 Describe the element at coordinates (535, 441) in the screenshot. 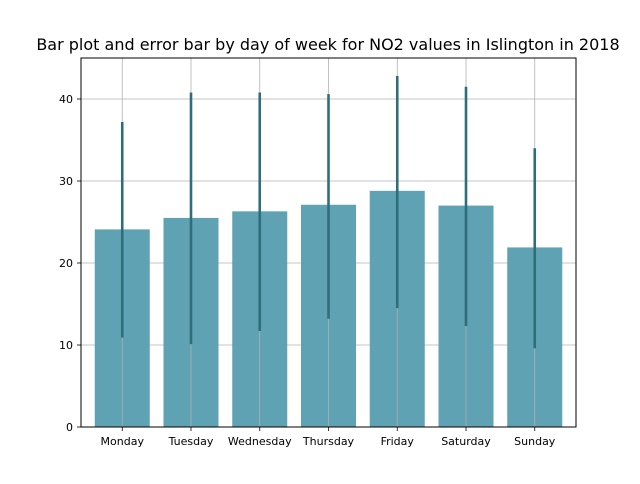

I see `x-tick-label-sunday: Sunday` at that location.